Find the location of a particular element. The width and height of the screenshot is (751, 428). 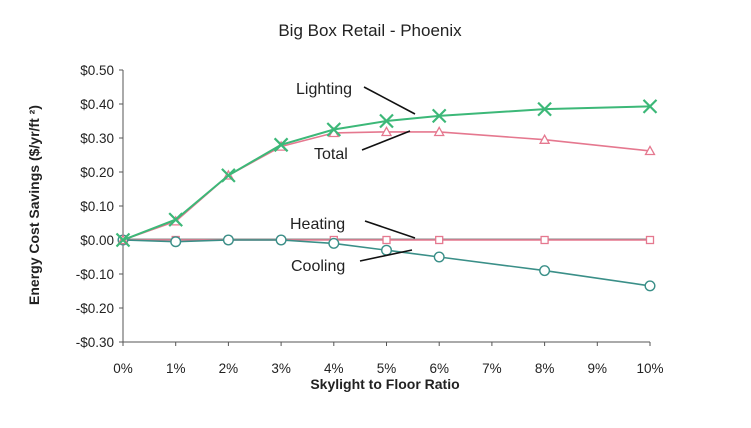

y-axis-title: Energy Cost Savings ($/yr/ft ²) is located at coordinates (34, 205).